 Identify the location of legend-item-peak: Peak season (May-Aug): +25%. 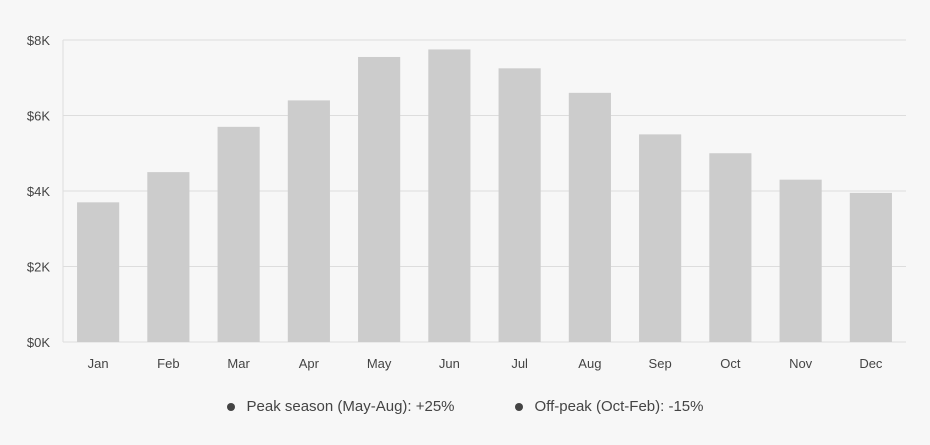
(340, 406).